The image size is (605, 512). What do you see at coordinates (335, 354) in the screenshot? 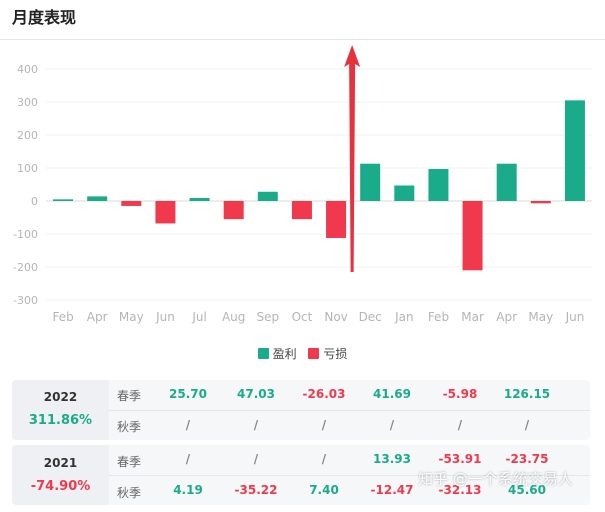
I see `legend-label-loss: 亏损` at bounding box center [335, 354].